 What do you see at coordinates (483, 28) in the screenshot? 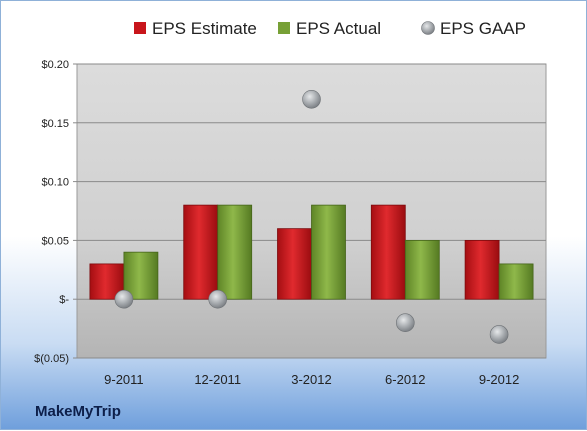
I see `legend-label: EPS GAAP` at bounding box center [483, 28].